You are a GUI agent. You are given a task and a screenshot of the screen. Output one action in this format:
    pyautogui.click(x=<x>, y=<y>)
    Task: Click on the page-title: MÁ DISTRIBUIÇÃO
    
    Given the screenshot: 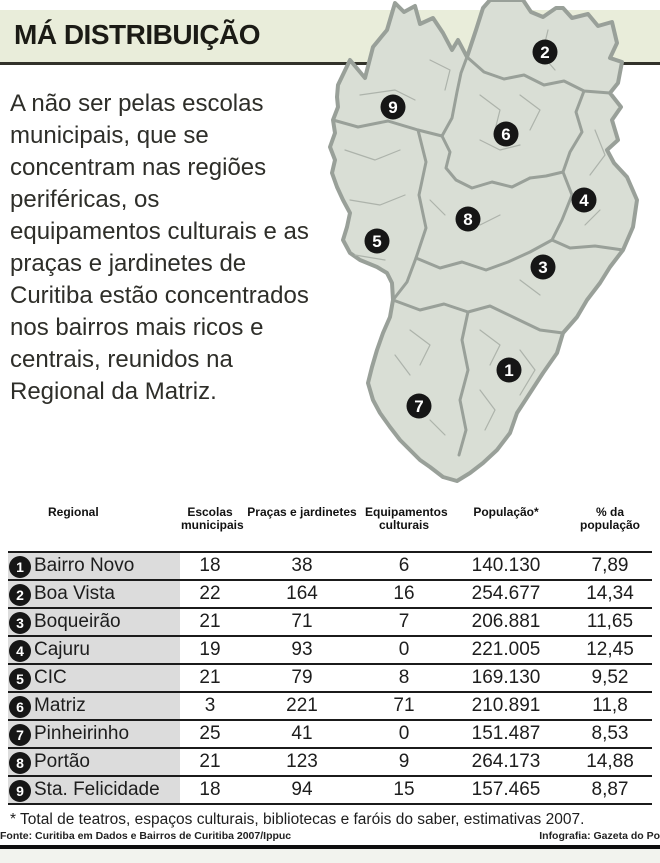 What is the action you would take?
    pyautogui.click(x=137, y=34)
    